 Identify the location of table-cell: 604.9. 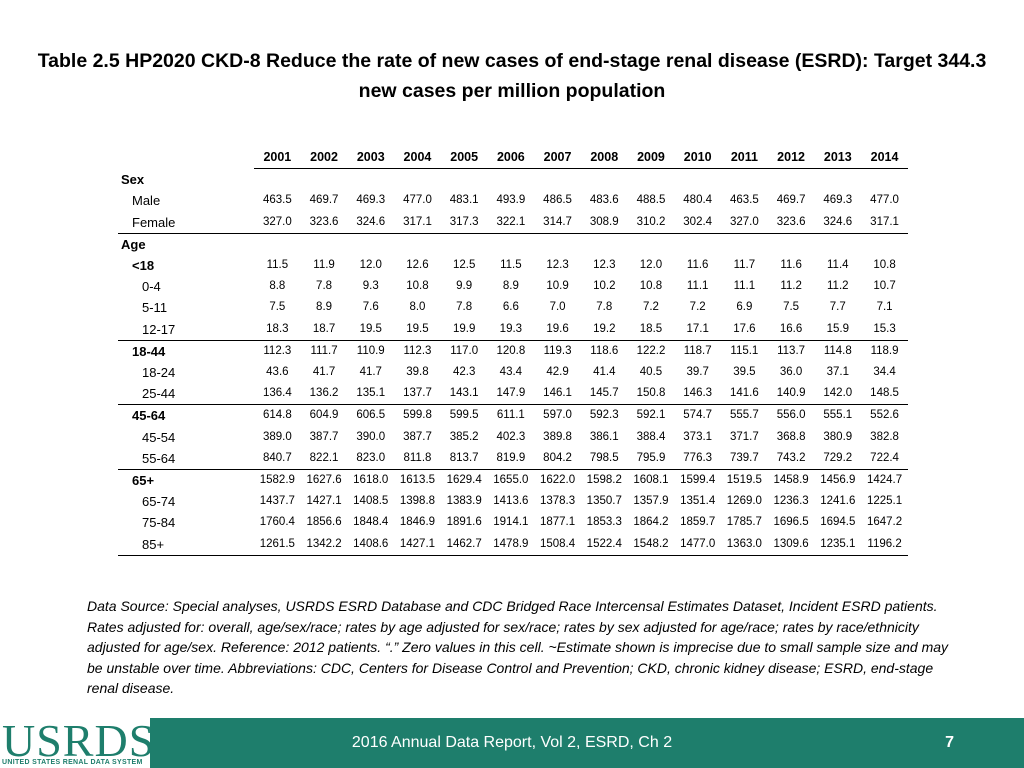
(324, 415).